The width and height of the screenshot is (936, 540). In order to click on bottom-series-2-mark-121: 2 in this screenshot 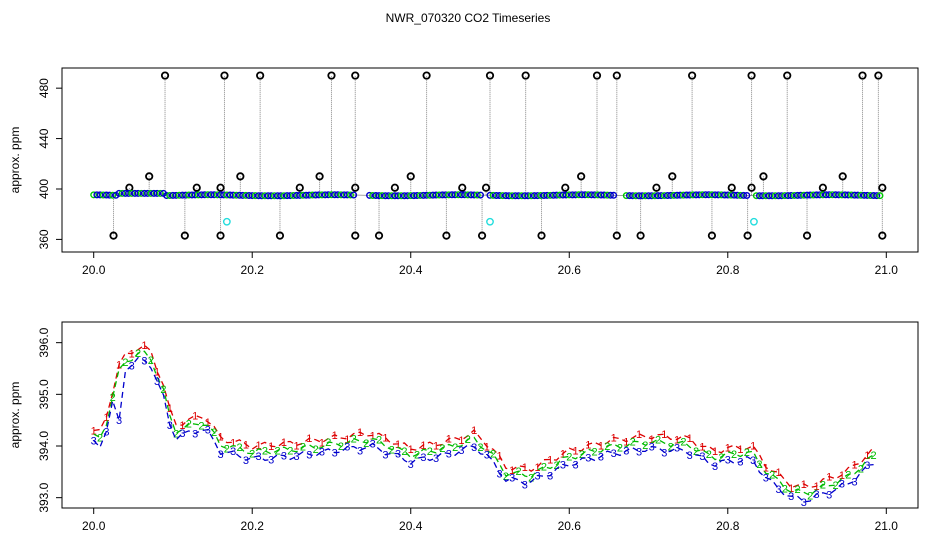, I will do `click(861, 469)`.